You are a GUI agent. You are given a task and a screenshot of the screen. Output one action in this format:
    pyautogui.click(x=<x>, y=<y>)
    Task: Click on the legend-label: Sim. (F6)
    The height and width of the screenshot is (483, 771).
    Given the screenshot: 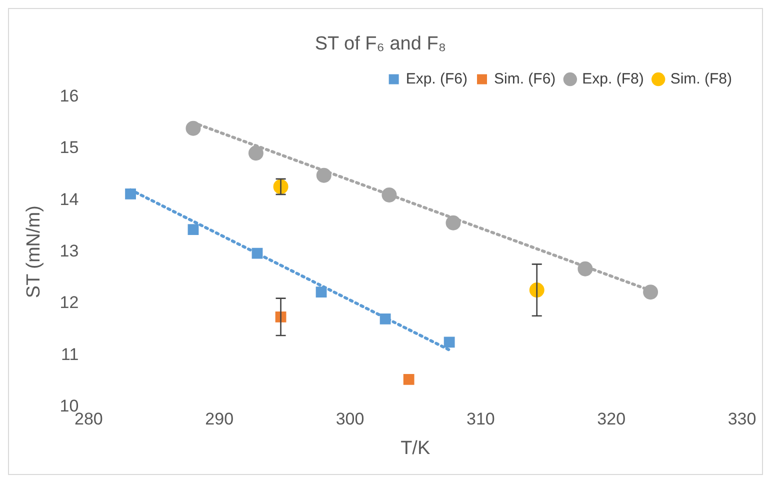 What is the action you would take?
    pyautogui.click(x=525, y=79)
    